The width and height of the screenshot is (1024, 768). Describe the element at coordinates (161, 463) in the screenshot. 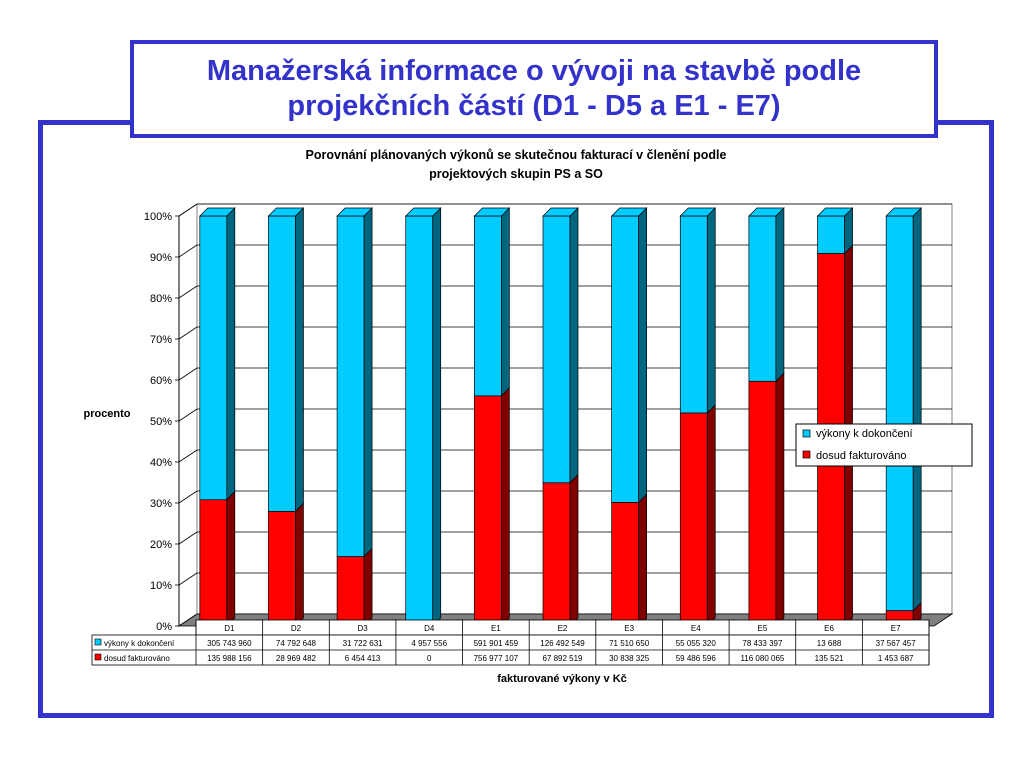

I see `y-tick-label: 40%` at that location.